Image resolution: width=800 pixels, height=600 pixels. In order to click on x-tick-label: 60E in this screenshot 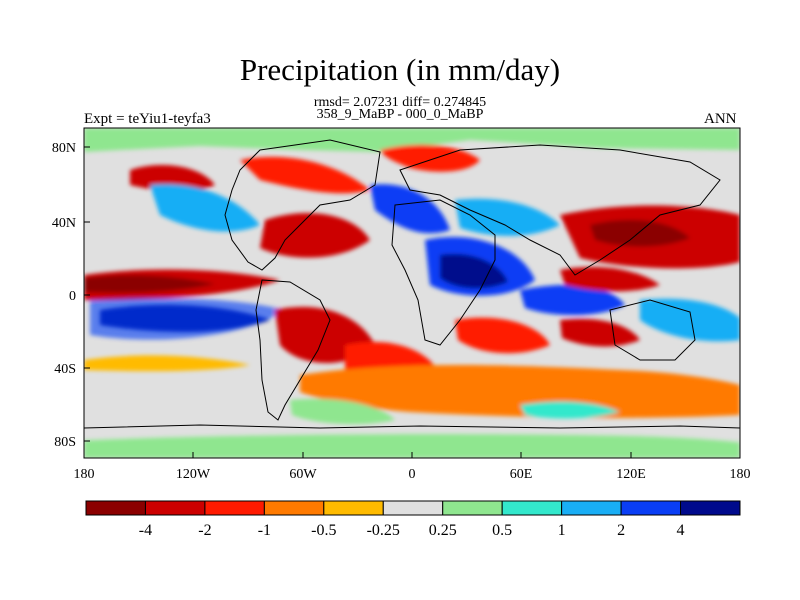, I will do `click(521, 474)`.